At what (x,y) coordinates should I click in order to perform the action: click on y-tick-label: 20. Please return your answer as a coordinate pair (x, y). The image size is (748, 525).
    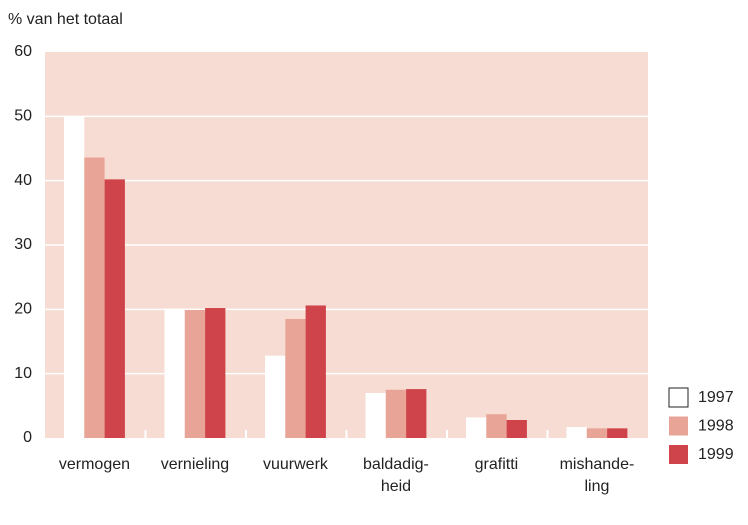
    Looking at the image, I should click on (23, 309).